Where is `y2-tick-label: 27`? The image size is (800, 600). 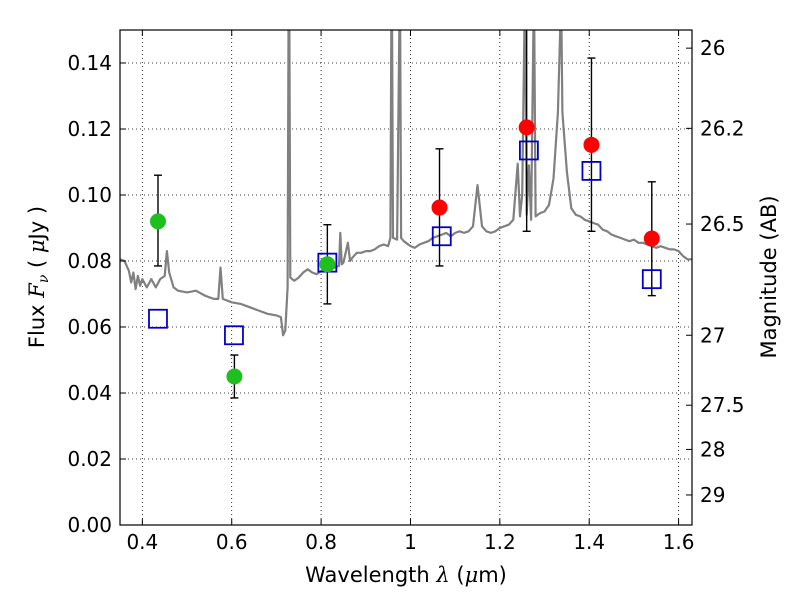
y2-tick-label: 27 is located at coordinates (712, 335).